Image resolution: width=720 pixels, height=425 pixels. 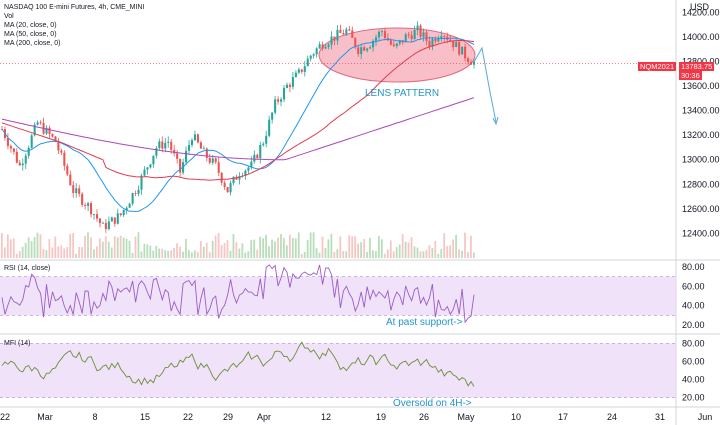 I want to click on mfi-pane-label: MFI (14), so click(x=17, y=343).